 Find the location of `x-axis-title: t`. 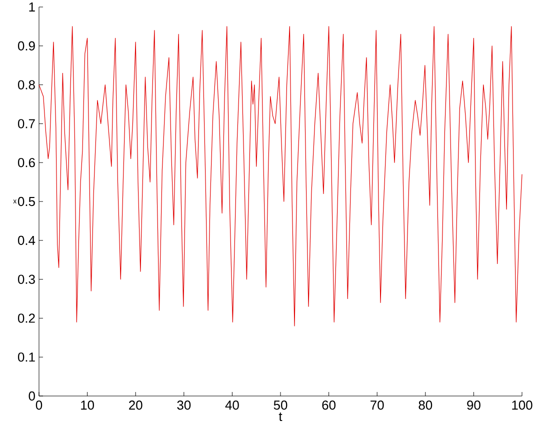

x-axis-title: t is located at coordinates (280, 416).